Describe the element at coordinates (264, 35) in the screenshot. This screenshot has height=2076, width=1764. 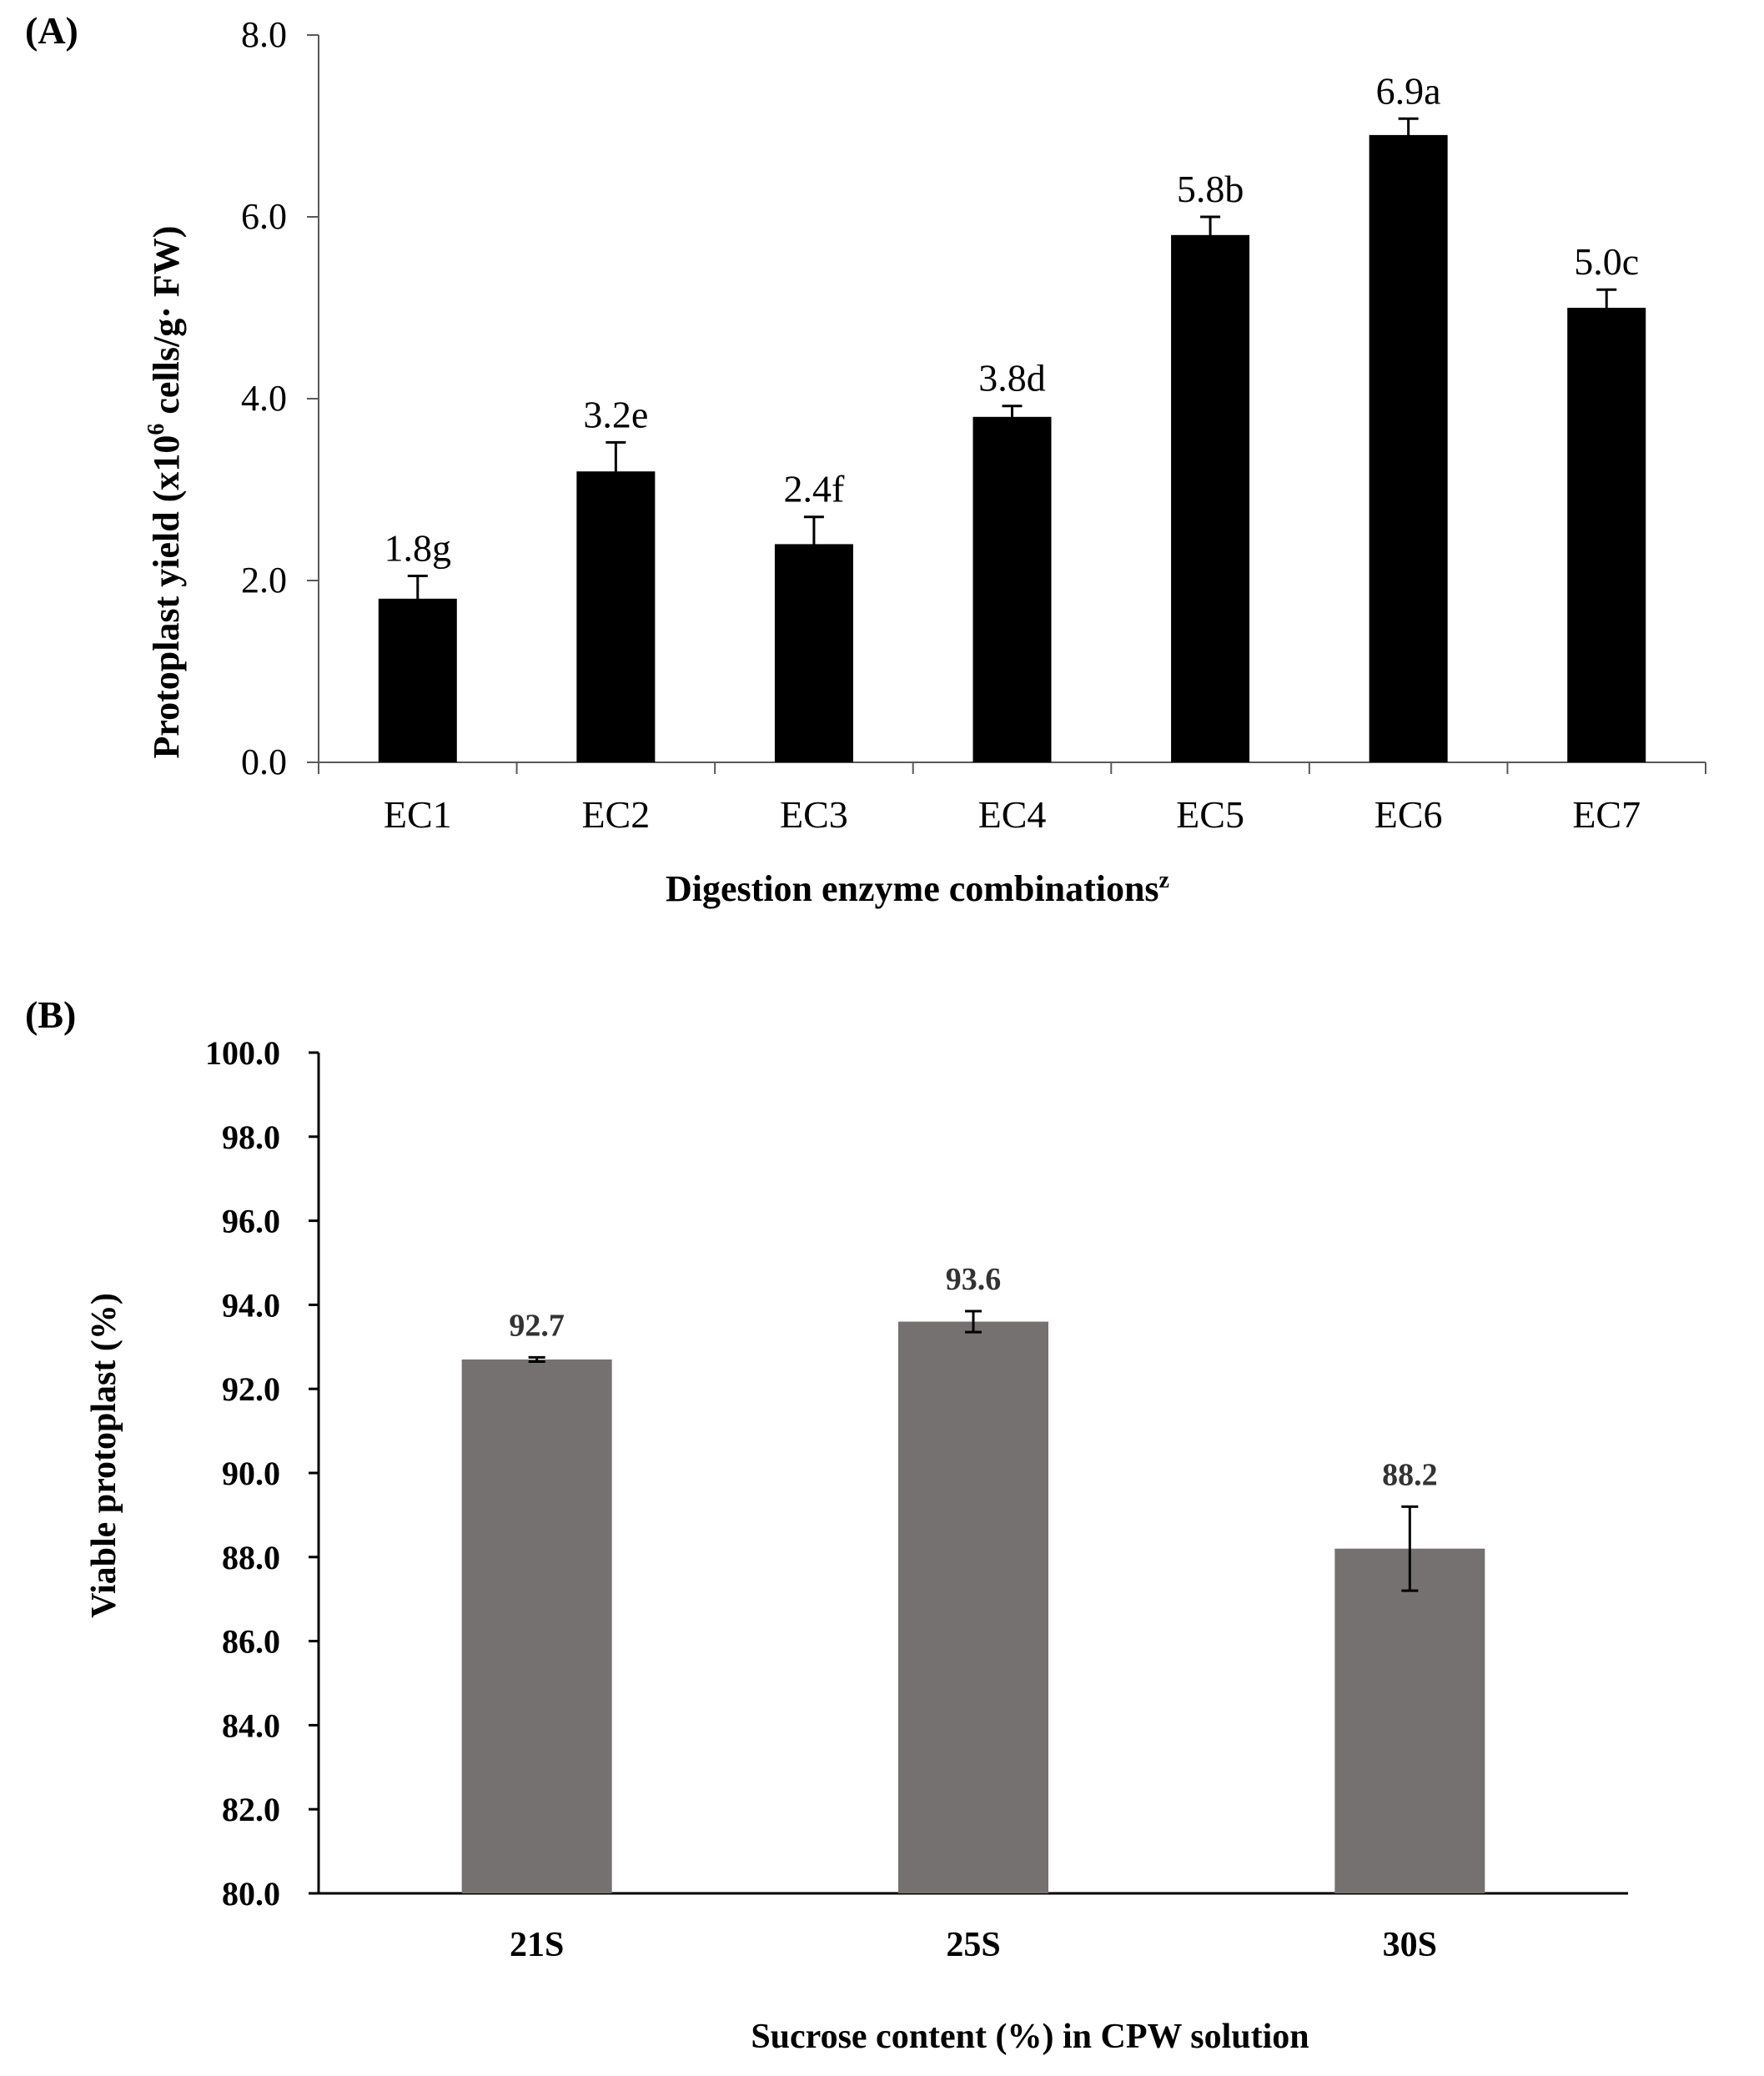
I see `panel-a-y-tick-label: 8.0` at that location.